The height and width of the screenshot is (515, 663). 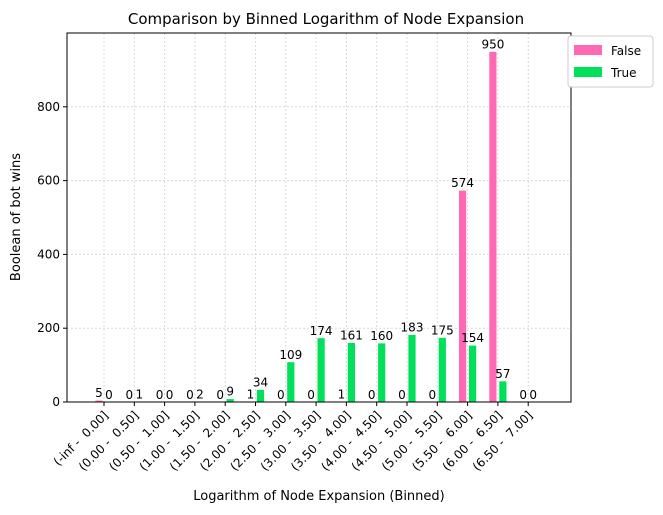 I want to click on data-label-true: 161, so click(x=351, y=336).